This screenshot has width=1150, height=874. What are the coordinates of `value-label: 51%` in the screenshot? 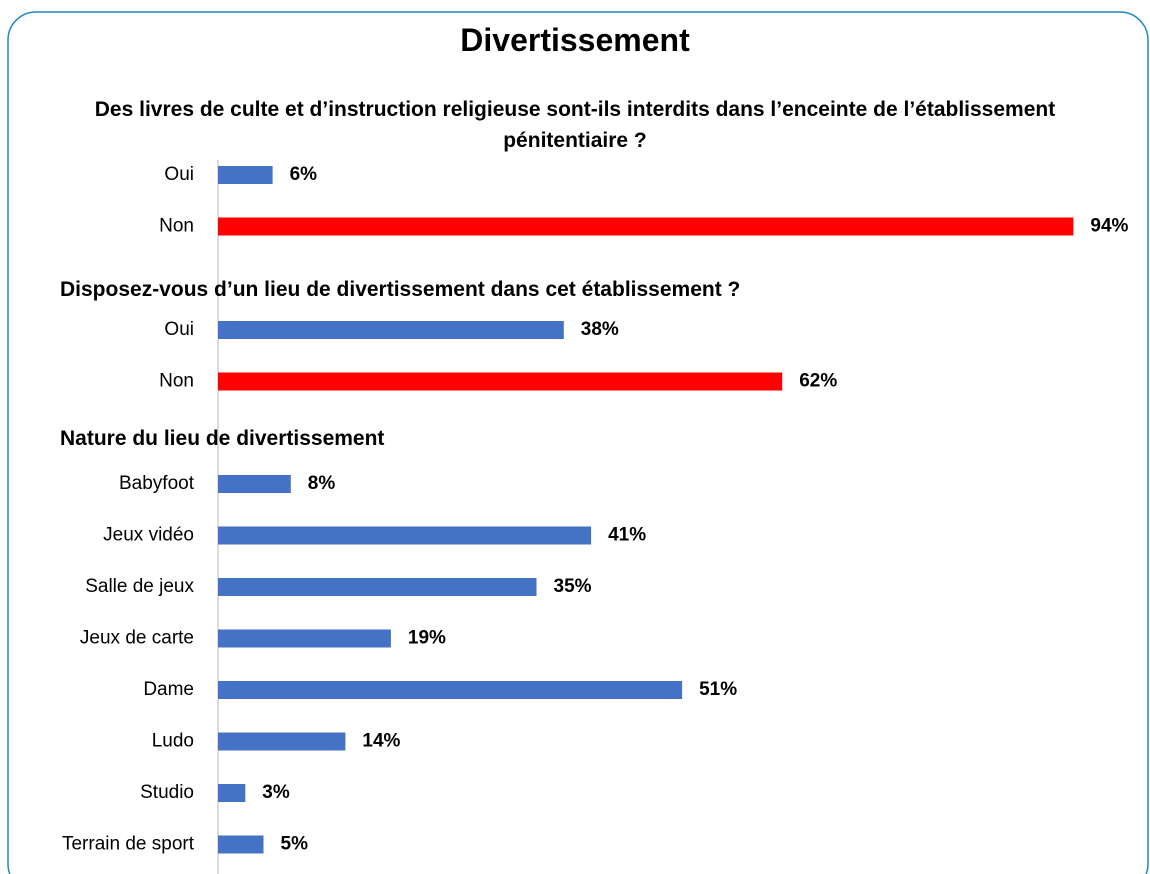 It's located at (718, 689).